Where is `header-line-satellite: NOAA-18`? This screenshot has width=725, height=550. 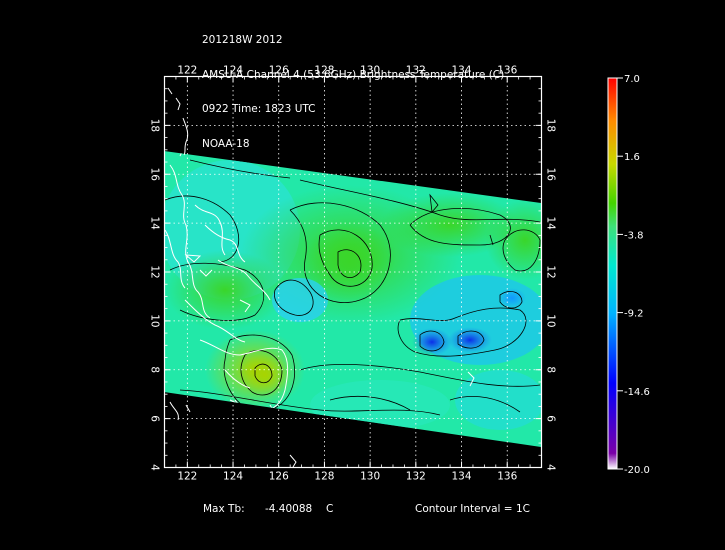 header-line-satellite: NOAA-18 is located at coordinates (226, 143).